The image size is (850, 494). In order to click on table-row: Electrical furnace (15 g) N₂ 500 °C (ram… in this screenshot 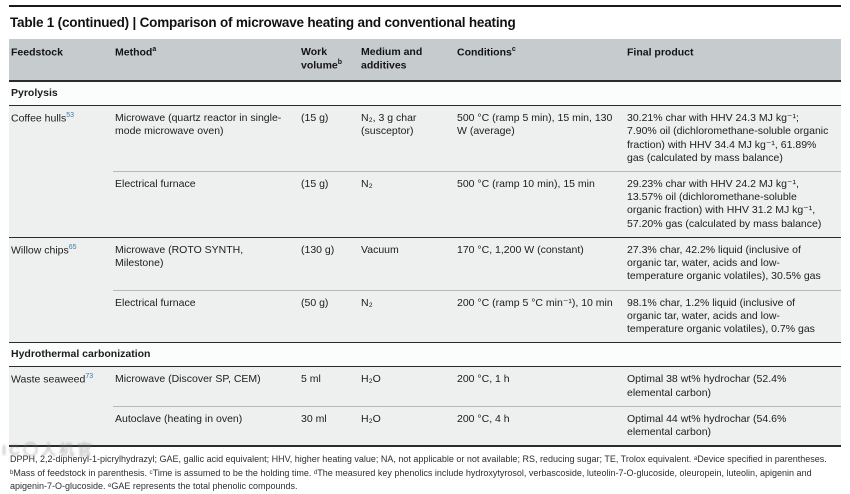, I will do `click(425, 204)`.